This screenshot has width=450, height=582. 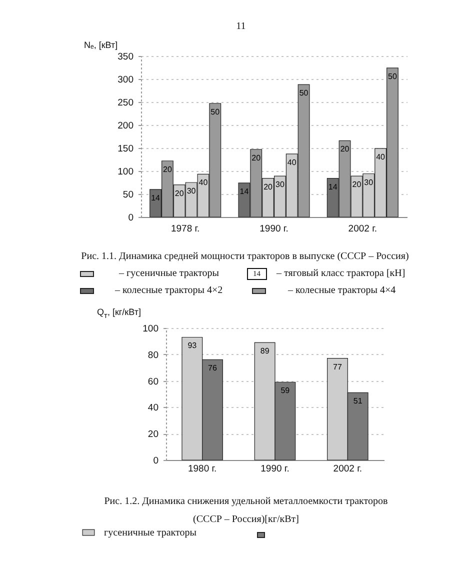 I want to click on y-tick-label: 250, so click(x=126, y=103).